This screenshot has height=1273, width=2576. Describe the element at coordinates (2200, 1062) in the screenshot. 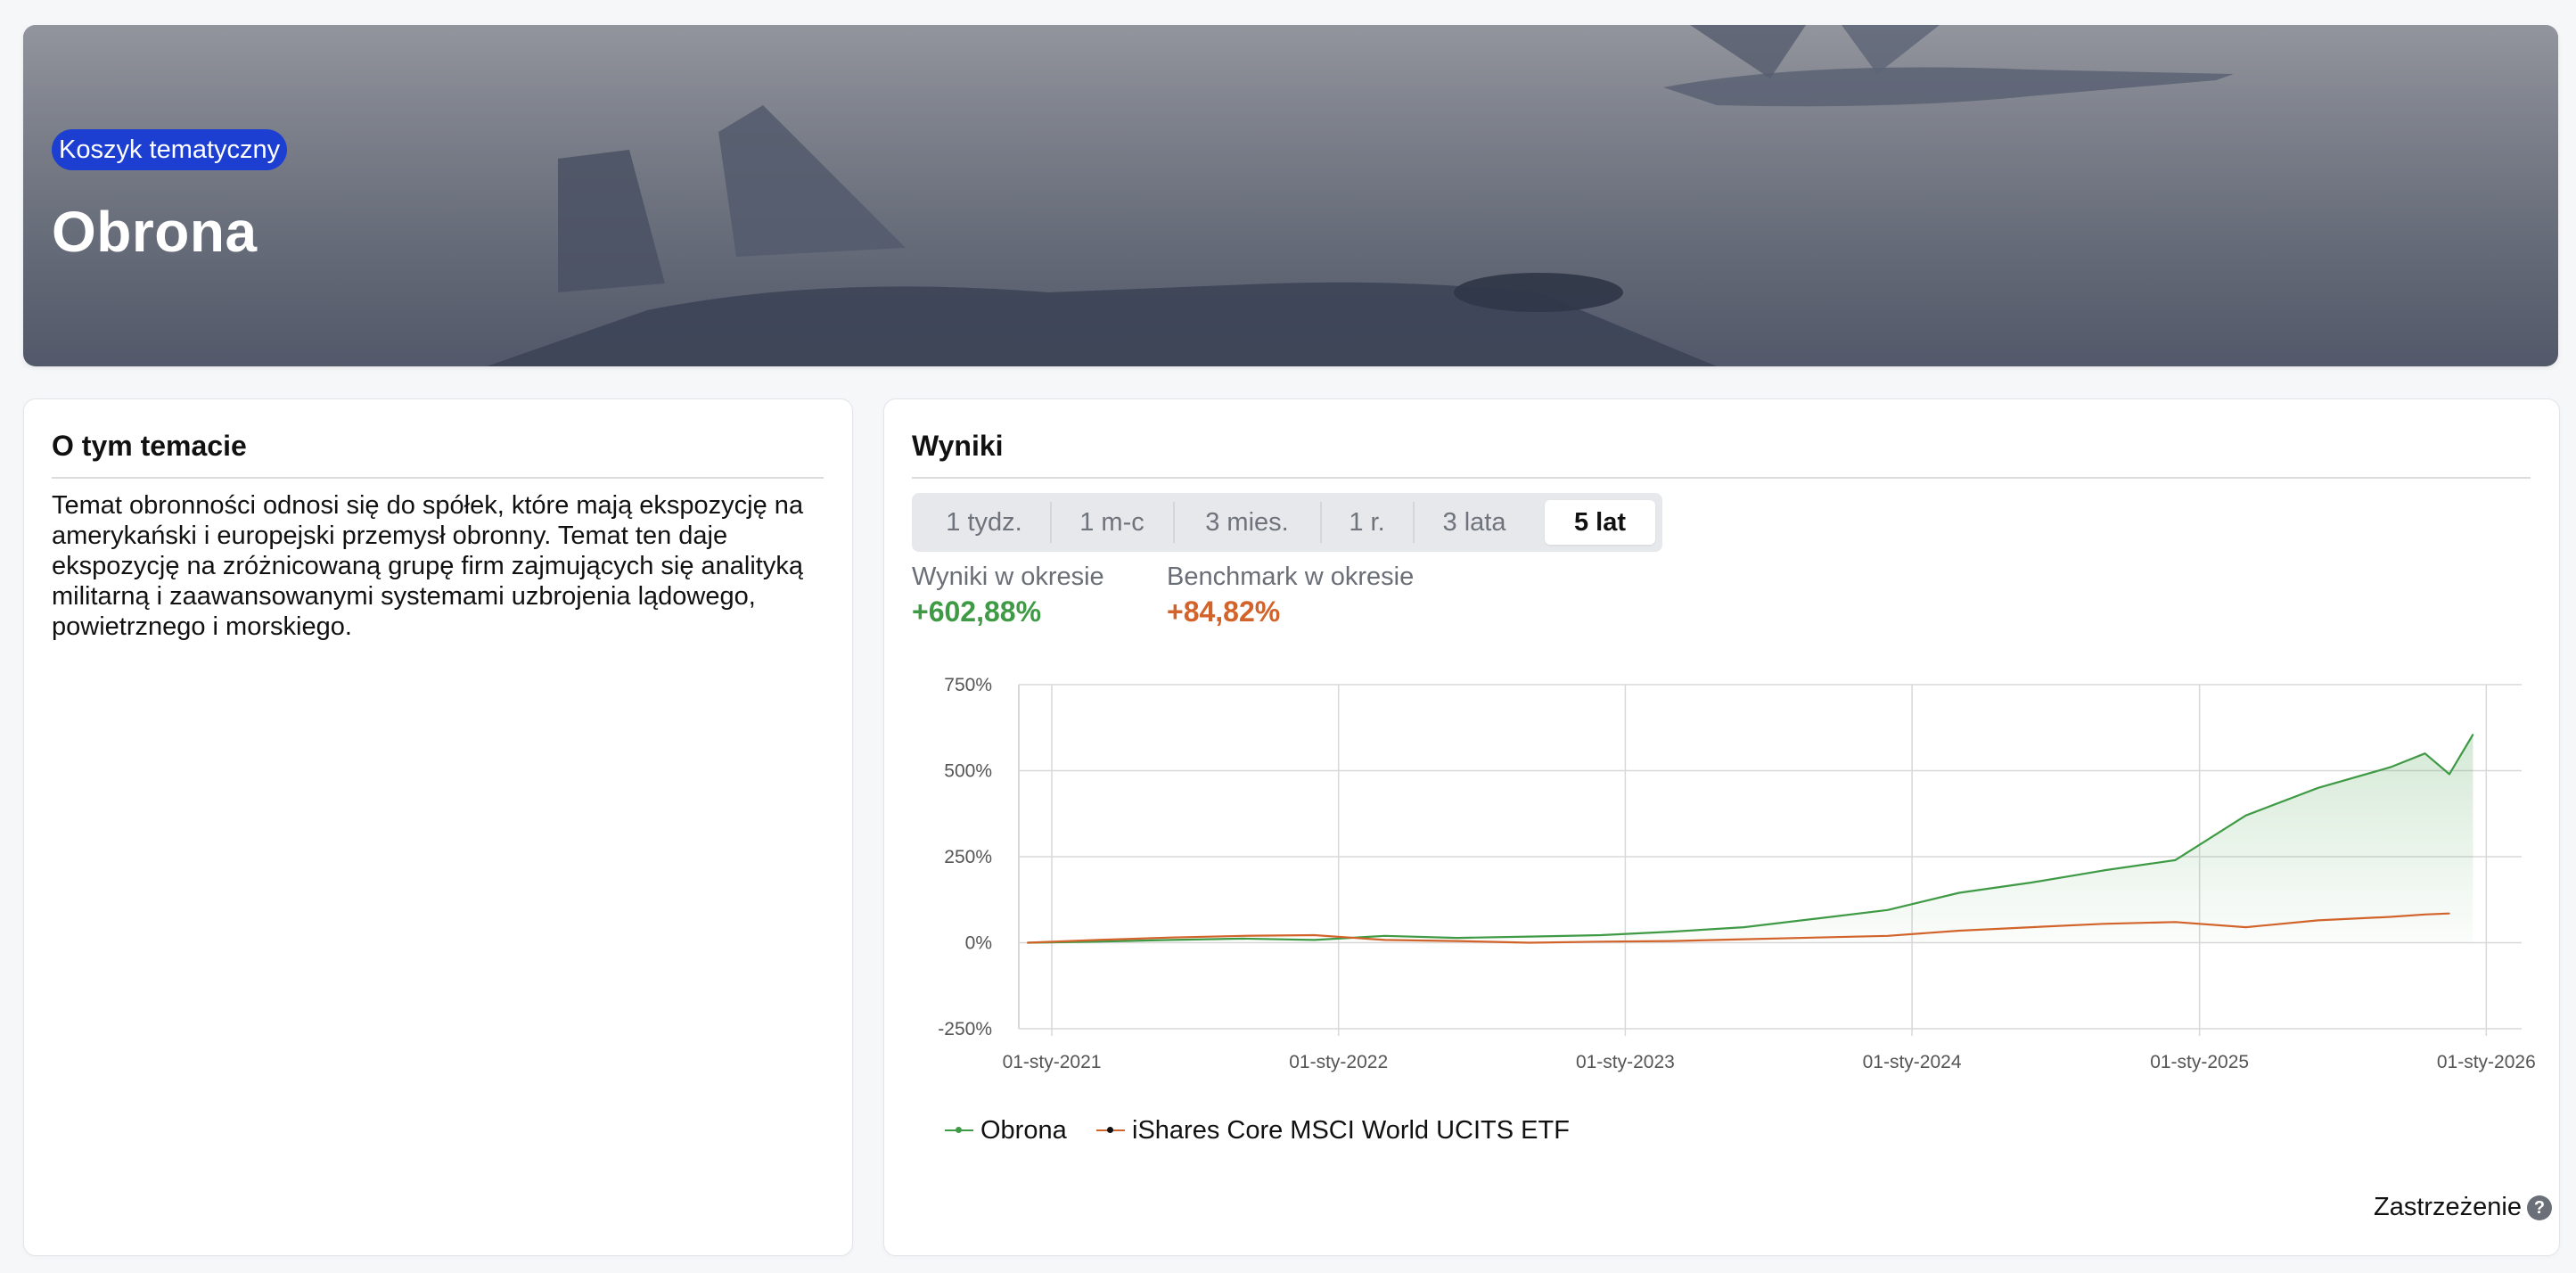

I see `x-tick-label: 01-sty-2025` at that location.